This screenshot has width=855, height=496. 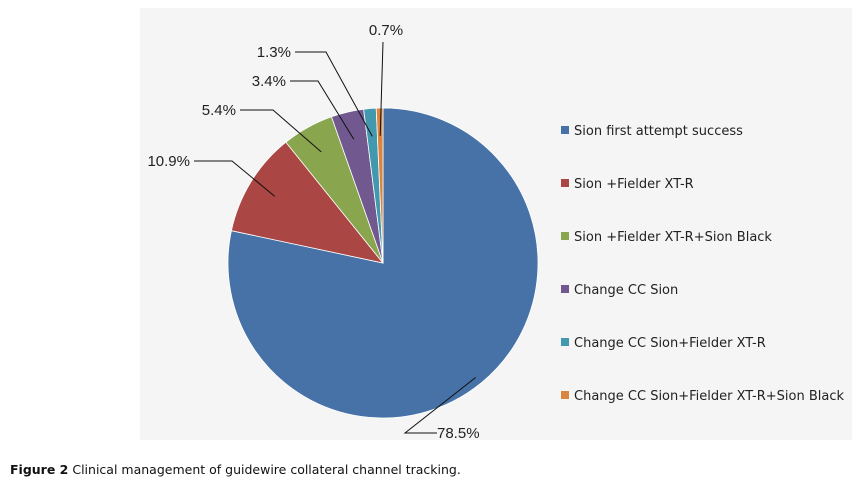 I want to click on slice-value-label: 3.4%, so click(x=269, y=81).